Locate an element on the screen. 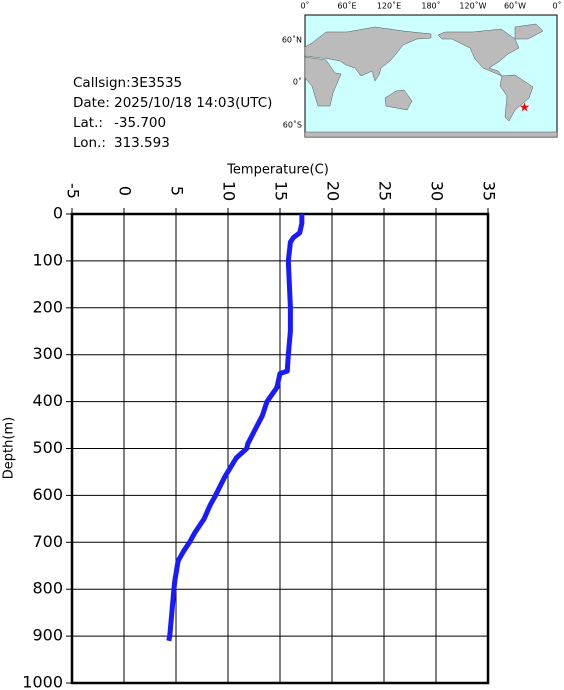  x-tick-label: -5 is located at coordinates (73, 191).